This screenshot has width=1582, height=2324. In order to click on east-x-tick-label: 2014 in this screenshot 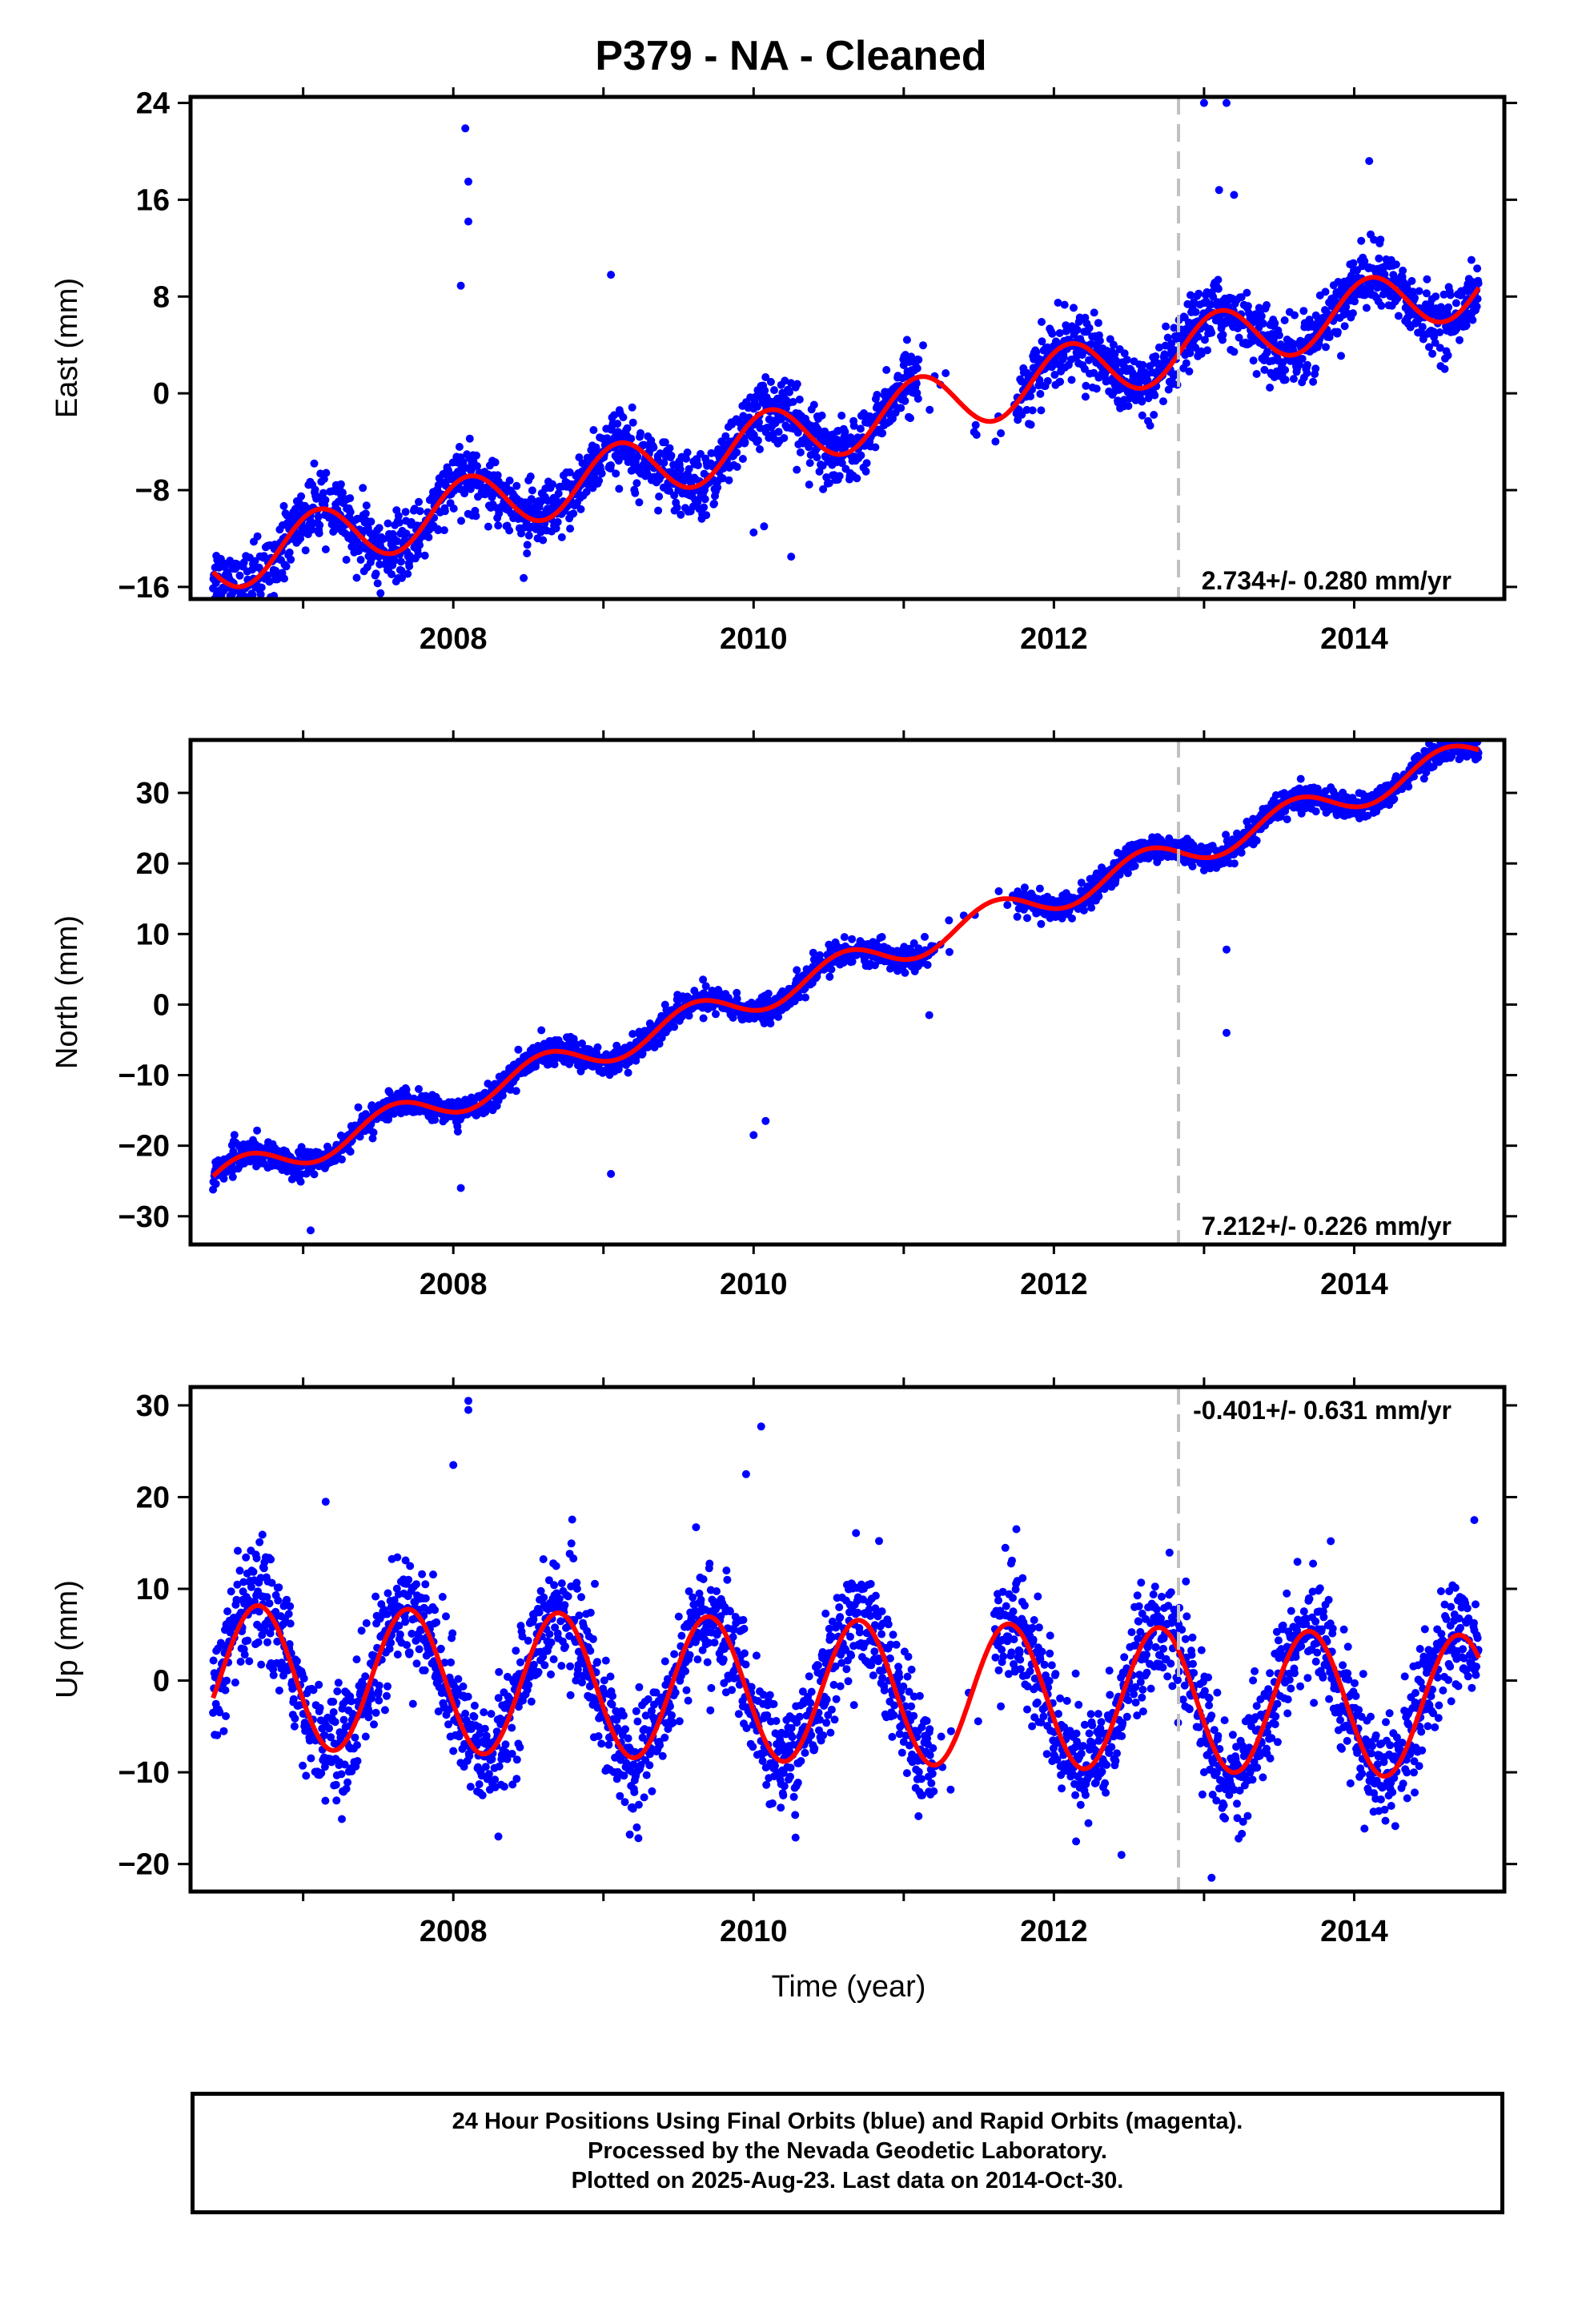, I will do `click(1354, 639)`.